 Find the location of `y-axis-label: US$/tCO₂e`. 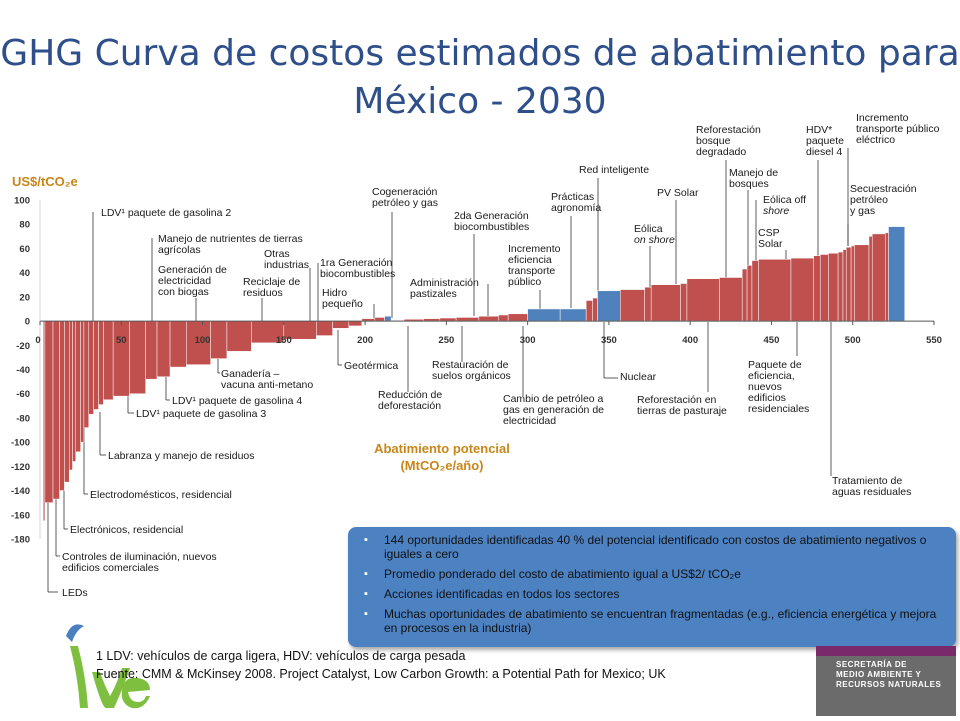

y-axis-label: US$/tCO₂e is located at coordinates (45, 181).